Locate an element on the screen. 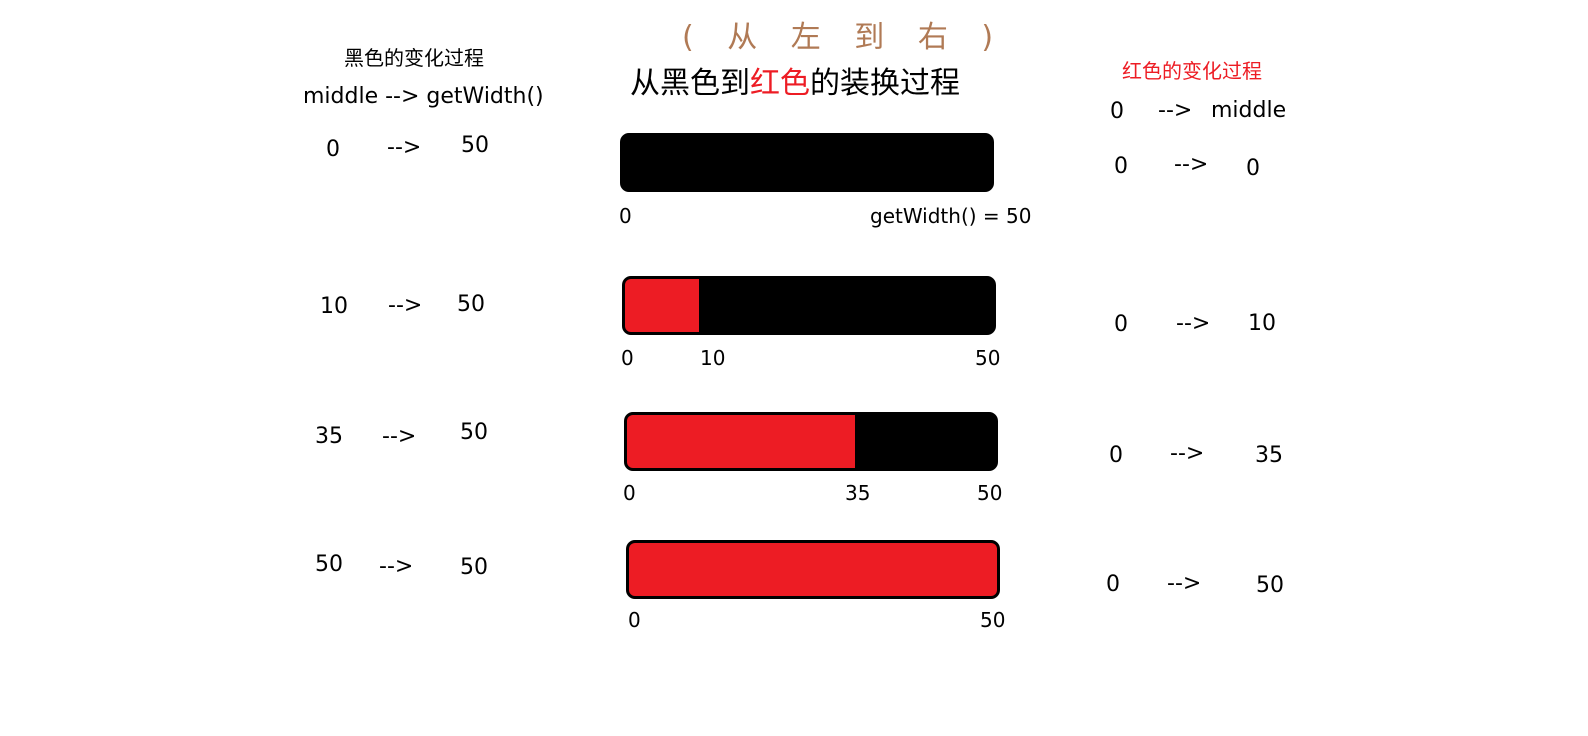 The width and height of the screenshot is (1588, 736). left-row-4-from: 50 is located at coordinates (329, 564).